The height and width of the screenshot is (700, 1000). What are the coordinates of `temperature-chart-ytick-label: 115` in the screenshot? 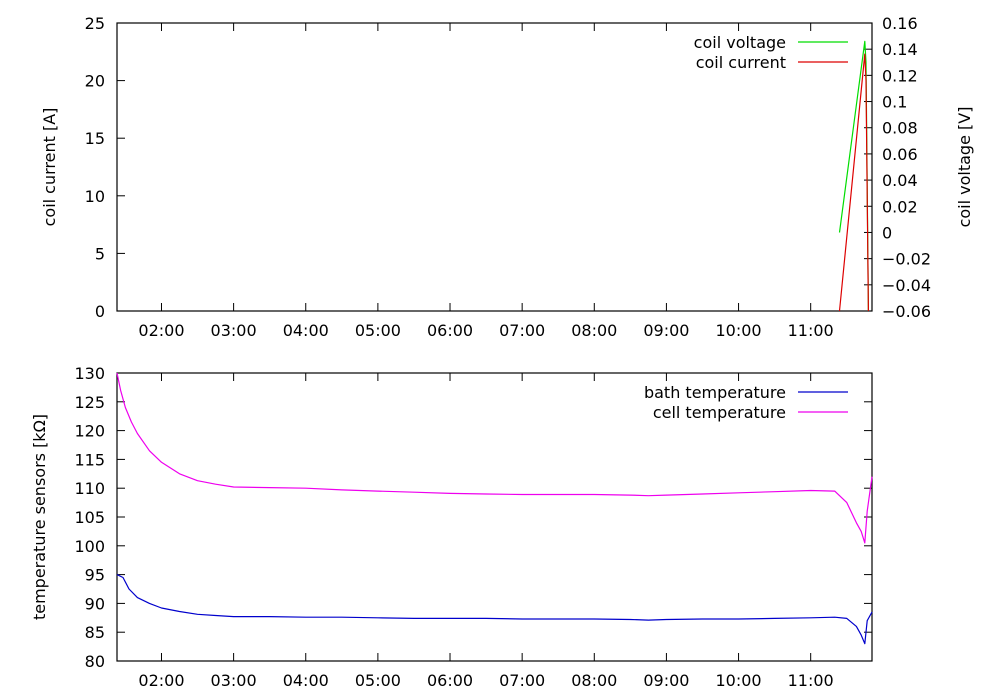 It's located at (89, 459).